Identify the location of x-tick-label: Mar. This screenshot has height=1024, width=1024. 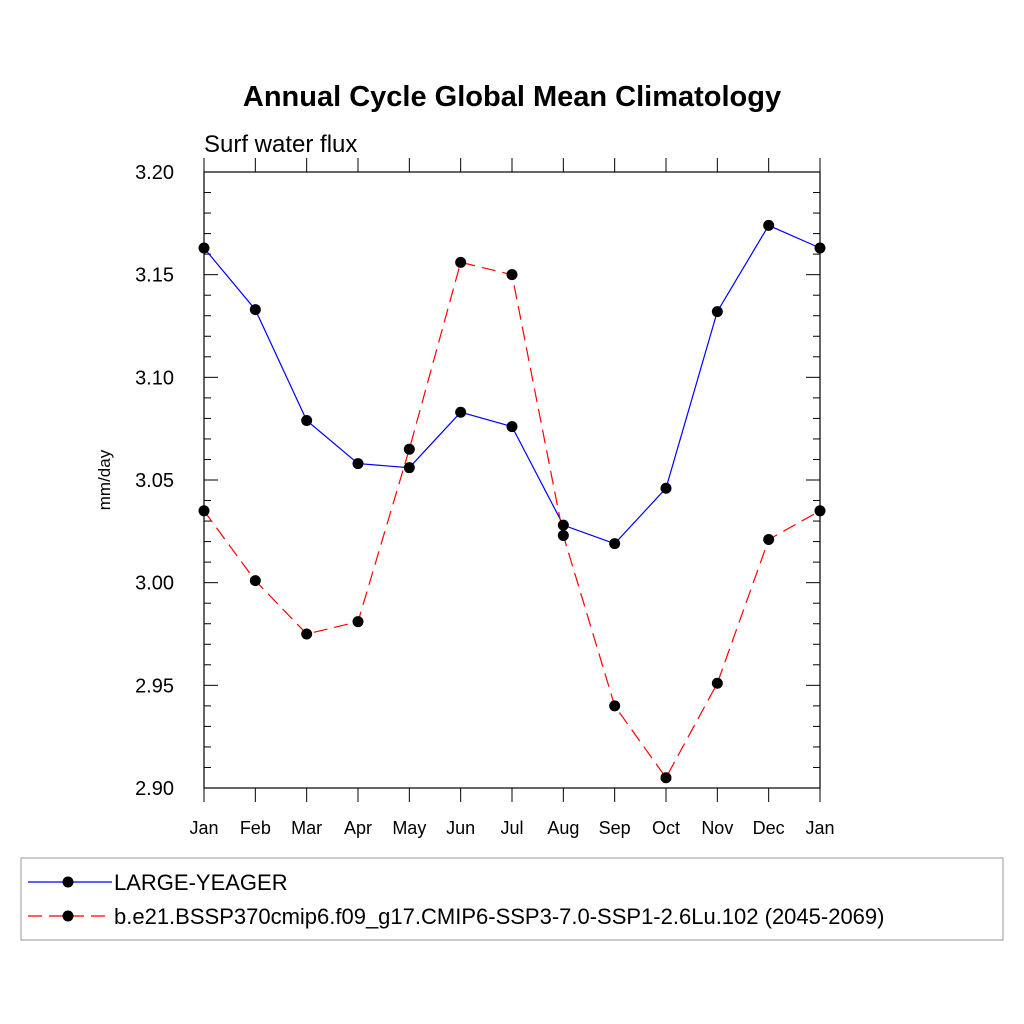
(306, 828).